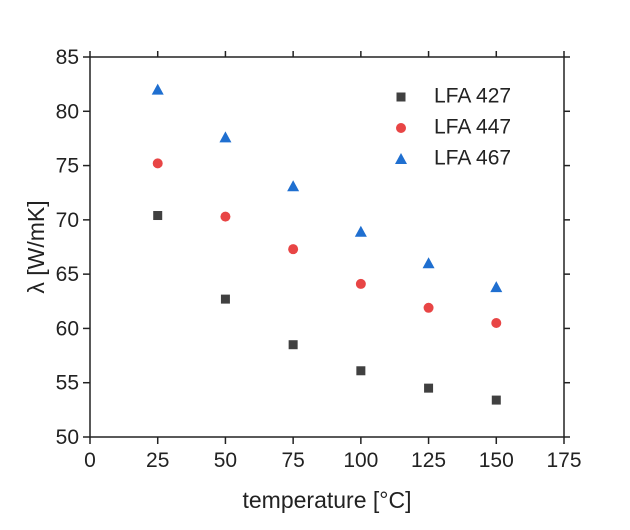 This screenshot has width=630, height=530. What do you see at coordinates (67, 274) in the screenshot?
I see `y-tick-label: 65` at bounding box center [67, 274].